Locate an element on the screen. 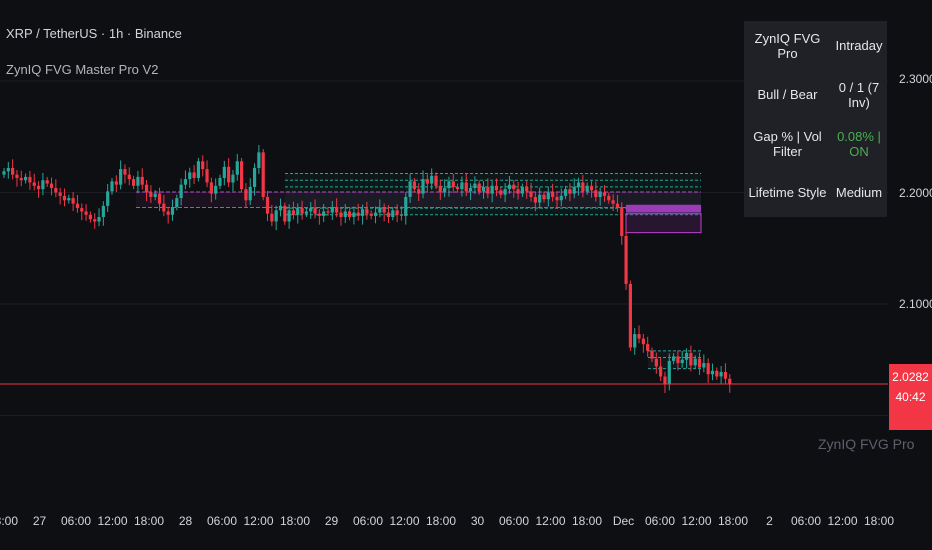 The image size is (932, 550). time-axis-tick: 28 is located at coordinates (185, 521).